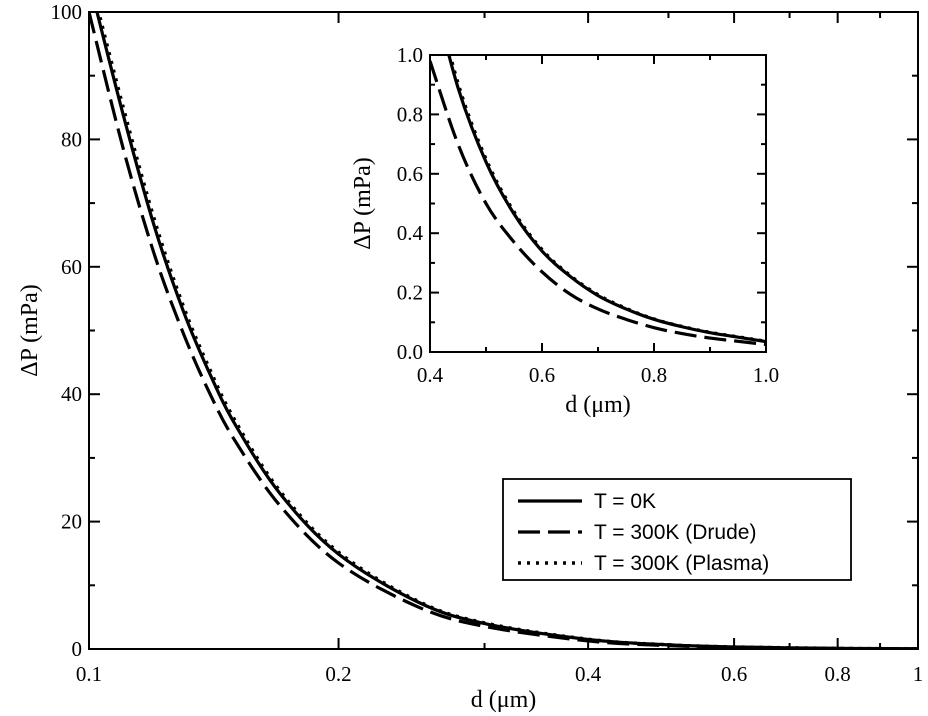 The image size is (928, 716). Describe the element at coordinates (67, 12) in the screenshot. I see `y-tick-label: 100` at that location.